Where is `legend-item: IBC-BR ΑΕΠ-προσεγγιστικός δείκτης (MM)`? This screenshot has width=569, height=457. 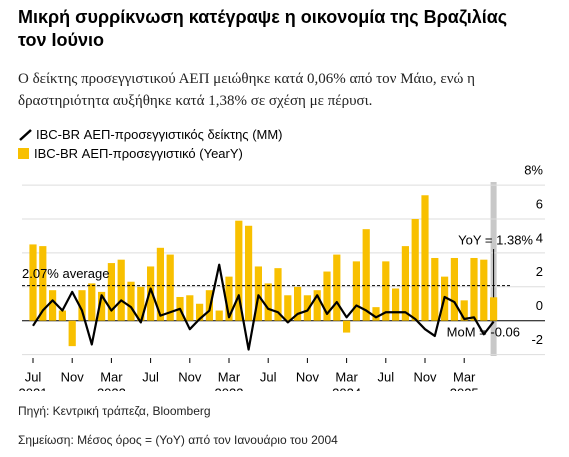
legend-item: IBC-BR ΑΕΠ-προσεγγιστικός δείκτης (MM) is located at coordinates (150, 134).